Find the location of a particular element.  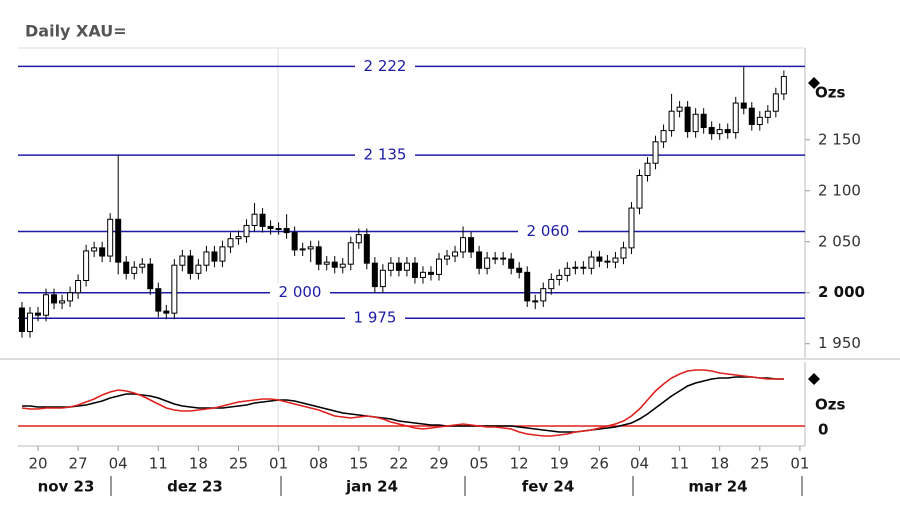

x-tick-label: 11 is located at coordinates (158, 464).